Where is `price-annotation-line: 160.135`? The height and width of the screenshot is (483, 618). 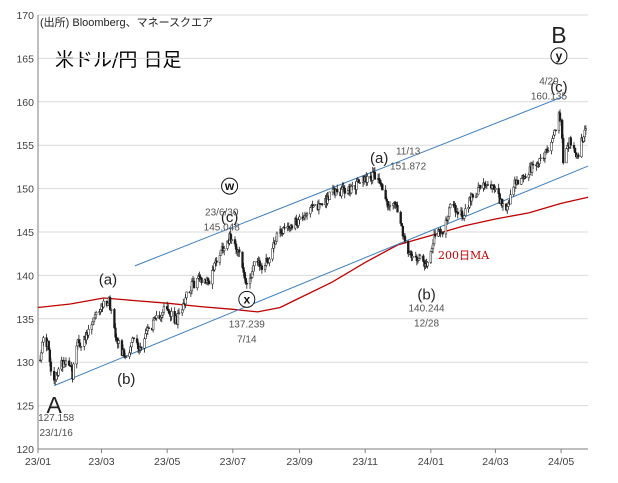 price-annotation-line: 160.135 is located at coordinates (549, 97).